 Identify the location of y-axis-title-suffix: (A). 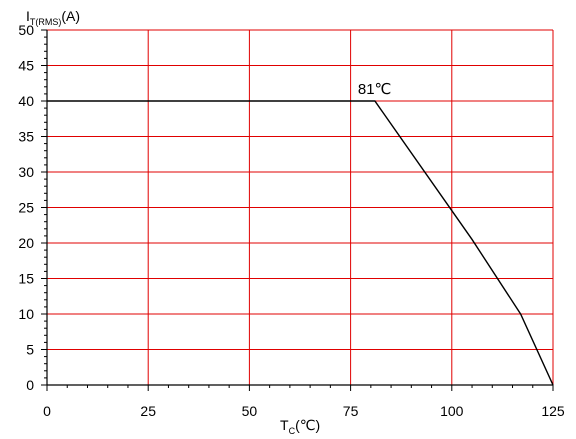
(70, 16).